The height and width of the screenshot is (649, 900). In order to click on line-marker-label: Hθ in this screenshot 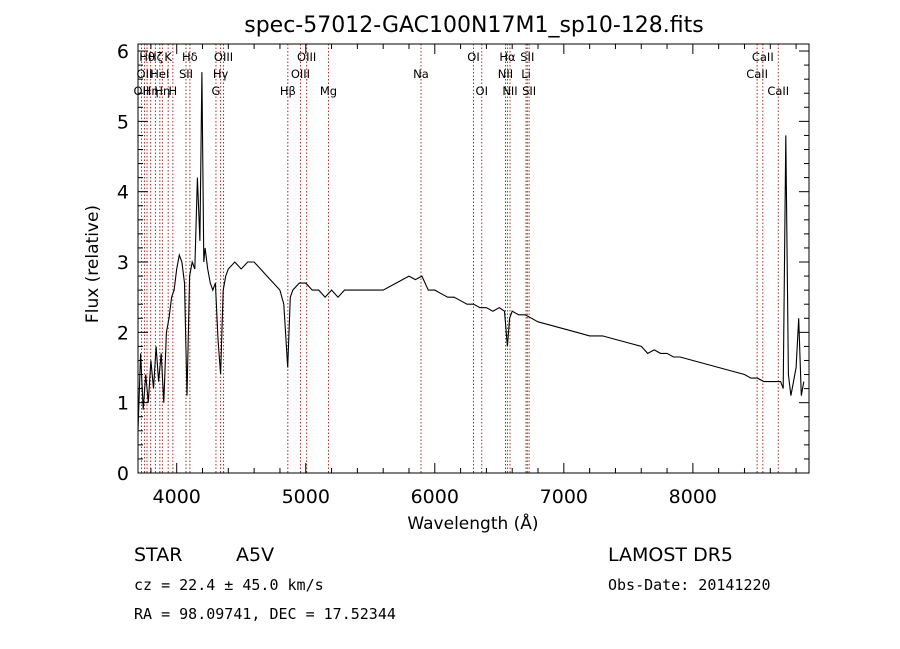, I will do `click(147, 57)`.